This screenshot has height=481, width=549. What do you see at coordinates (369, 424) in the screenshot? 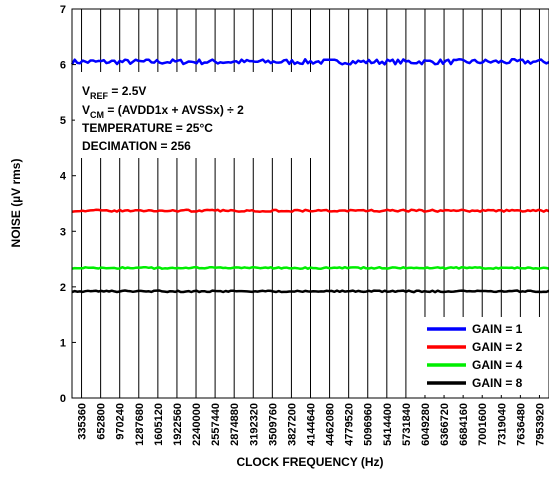
I see `x-tick-label: 5096960` at bounding box center [369, 424].